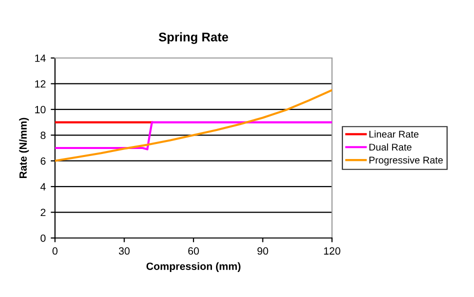  Describe the element at coordinates (43, 212) in the screenshot. I see `y-tick-label: 2` at that location.